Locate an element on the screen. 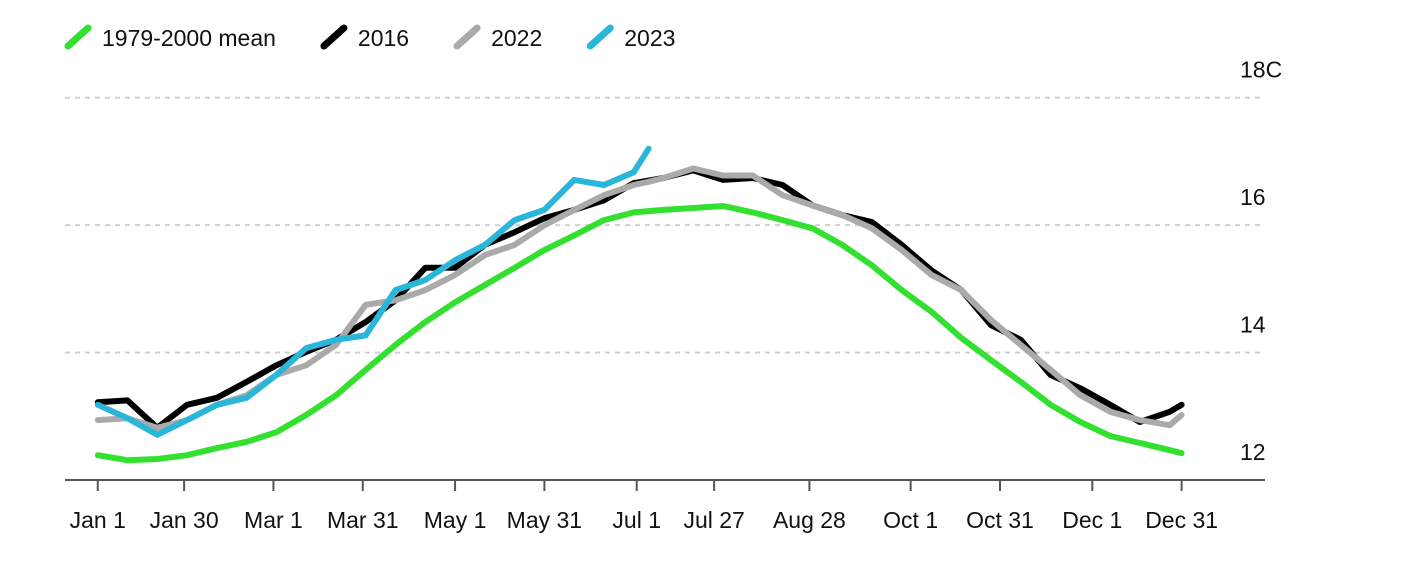 This screenshot has height=578, width=1401. x-tick-label: Dec 1 is located at coordinates (1092, 520).